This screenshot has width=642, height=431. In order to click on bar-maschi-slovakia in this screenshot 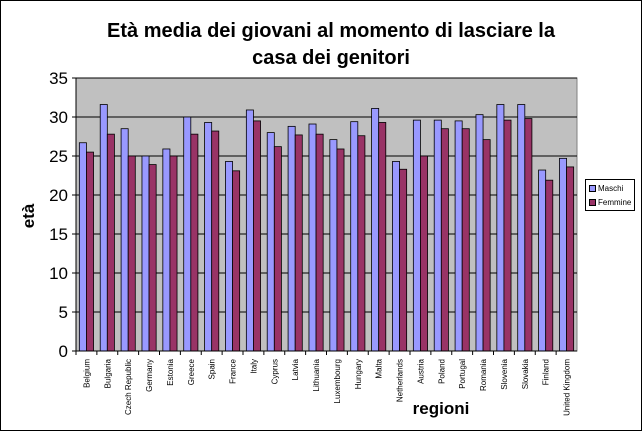, I will do `click(521, 228)`.